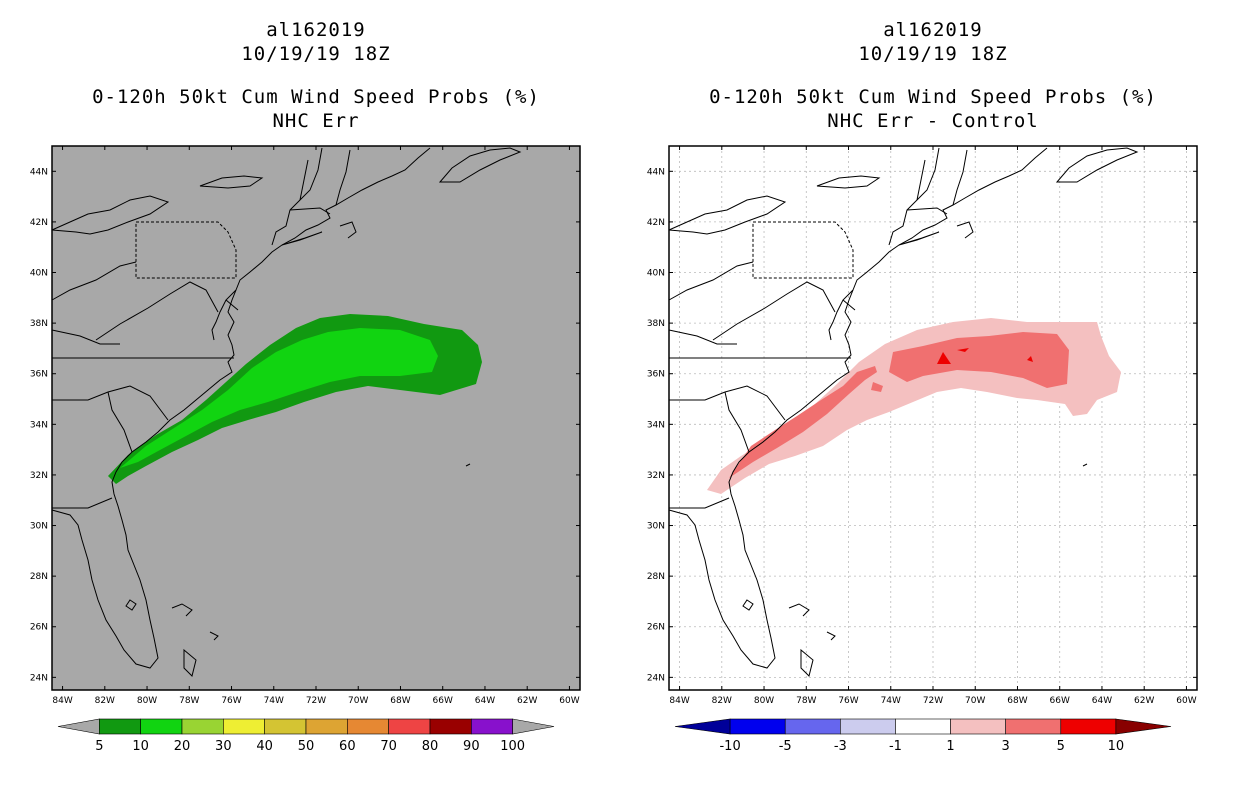 The height and width of the screenshot is (800, 1236). I want to click on lon-label: 62W, so click(1144, 701).